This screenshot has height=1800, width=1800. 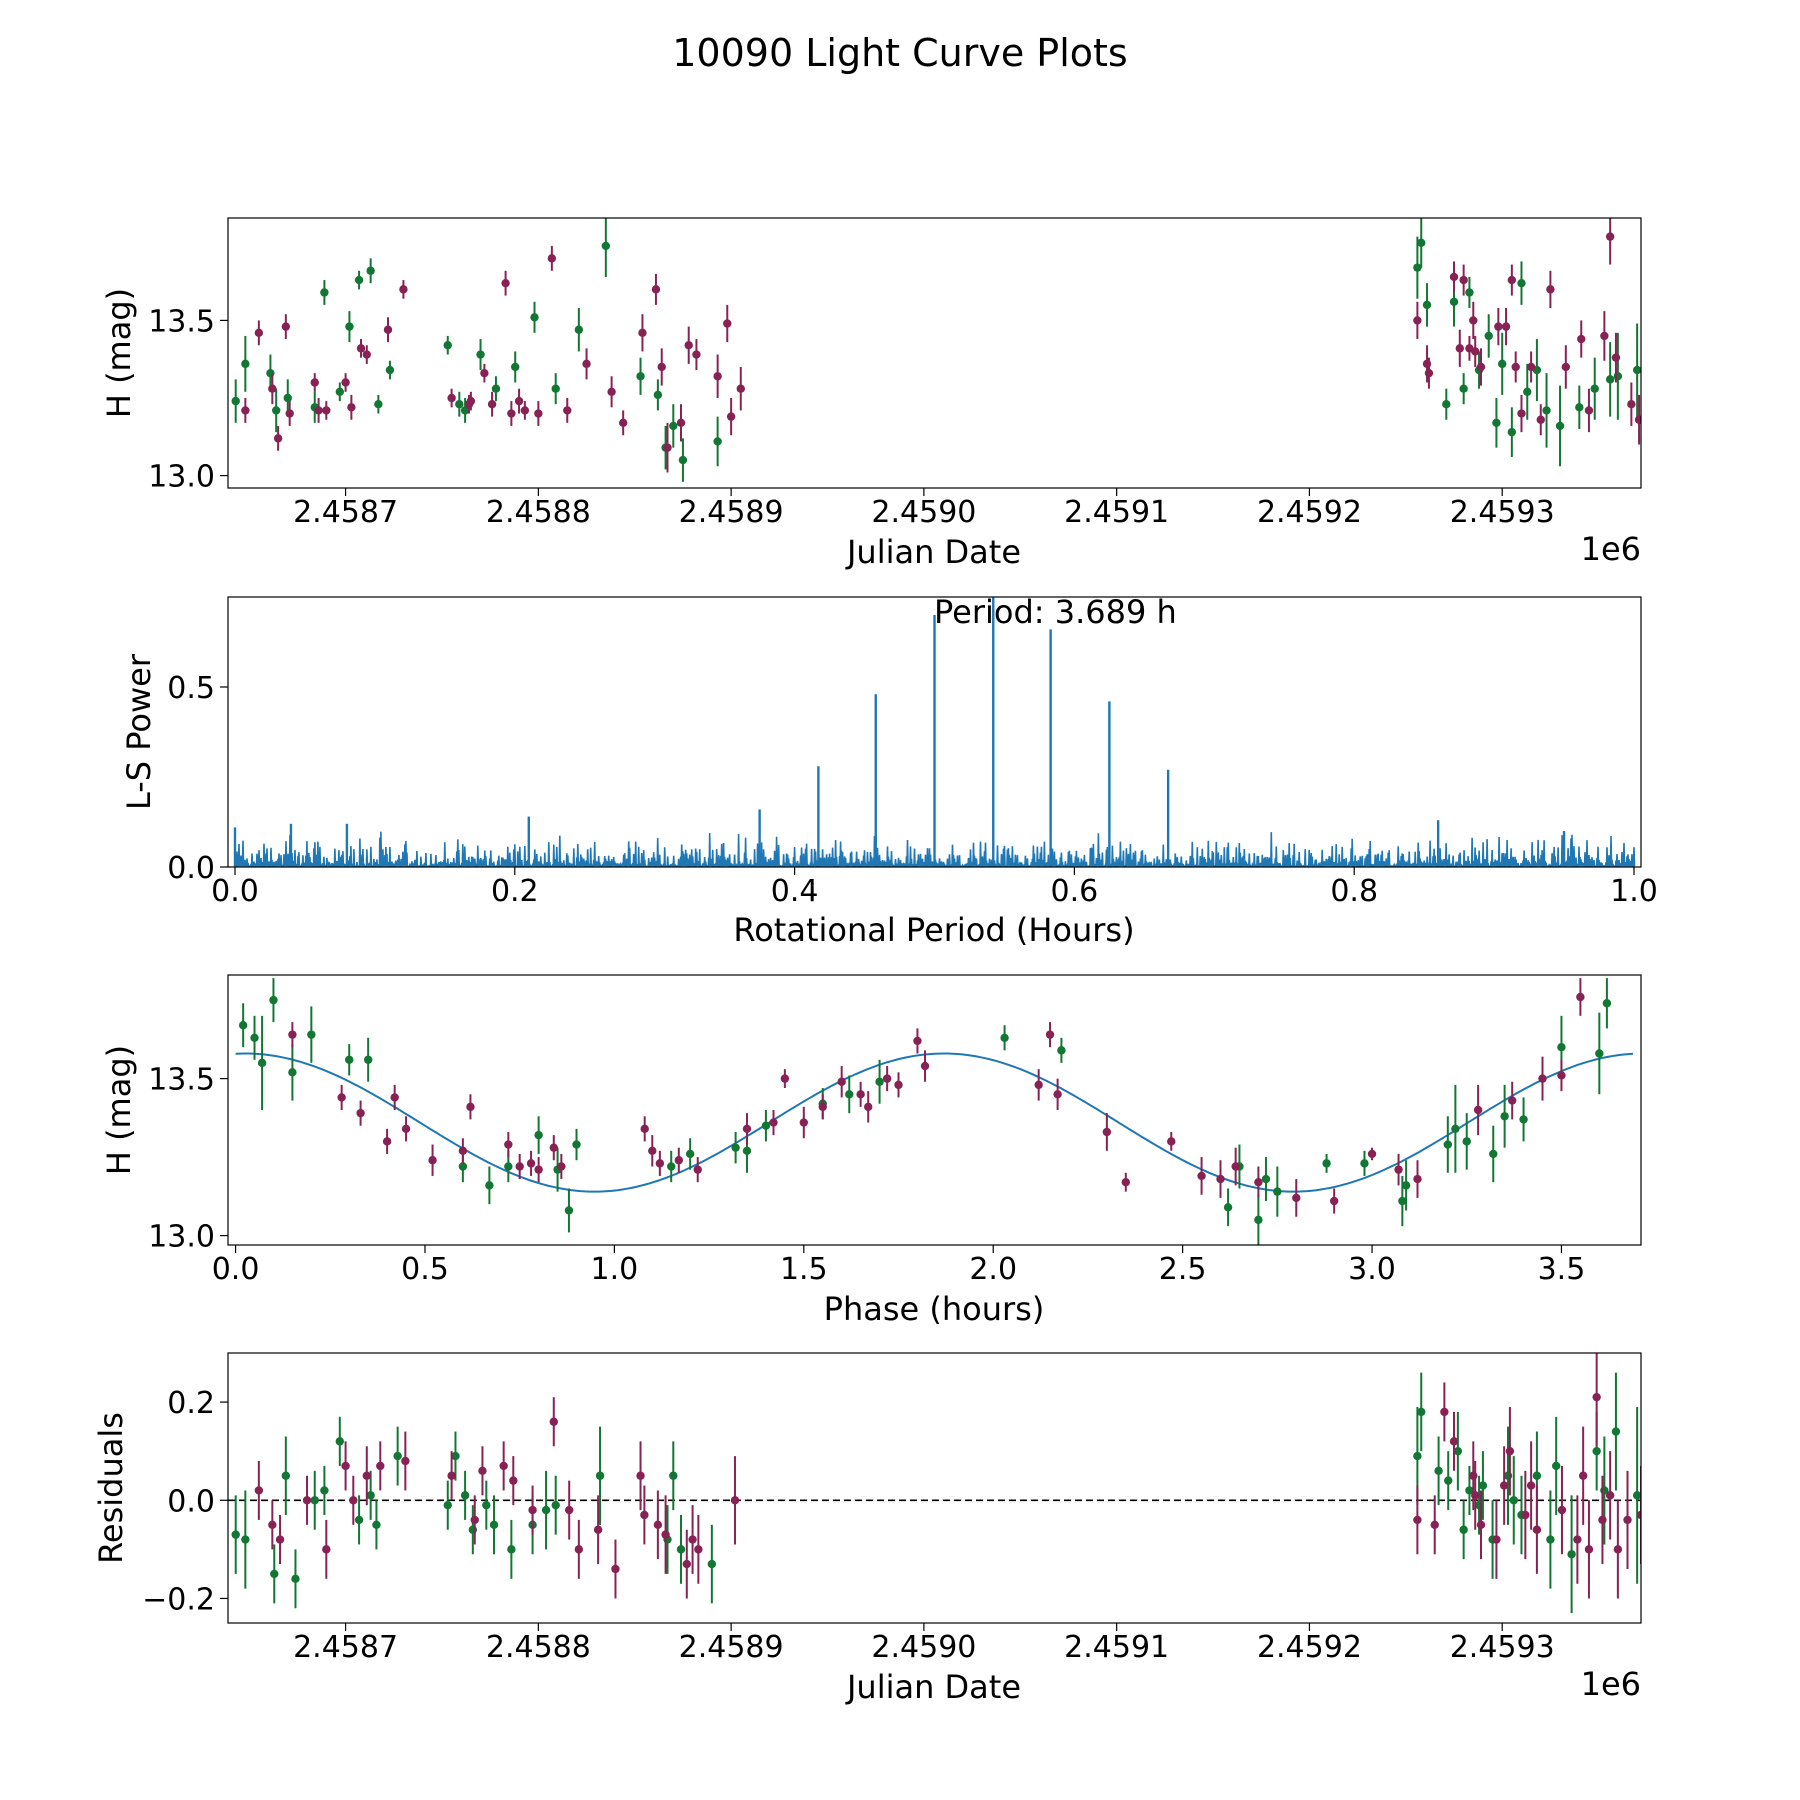 What do you see at coordinates (191, 688) in the screenshot?
I see `periodogram-y-tick-label: 0.5` at bounding box center [191, 688].